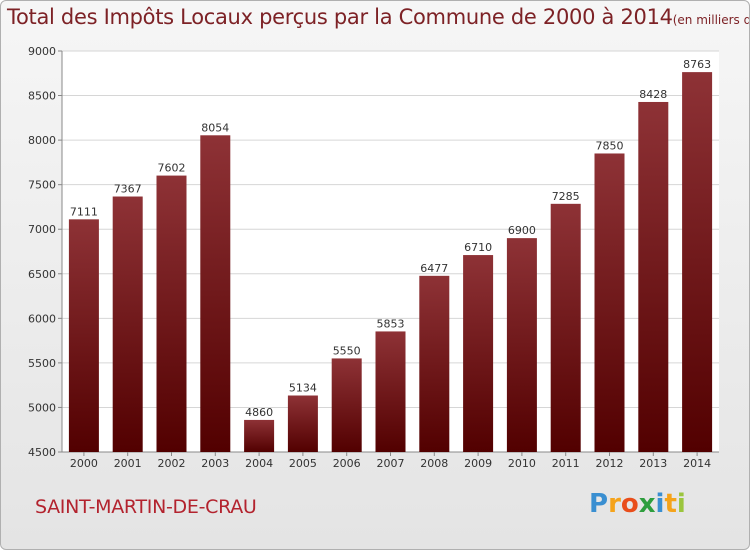  Describe the element at coordinates (42, 185) in the screenshot. I see `y-tick-label: 7500` at that location.